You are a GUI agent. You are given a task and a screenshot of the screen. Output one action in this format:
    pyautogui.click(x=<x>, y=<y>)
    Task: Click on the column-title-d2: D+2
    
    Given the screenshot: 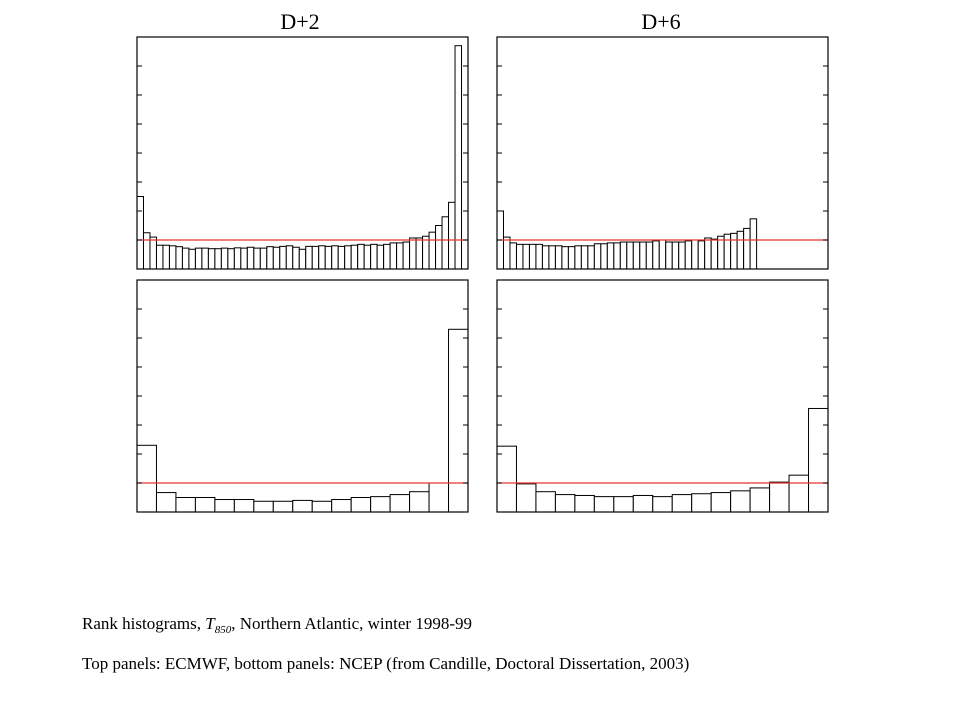 What is the action you would take?
    pyautogui.click(x=299, y=21)
    